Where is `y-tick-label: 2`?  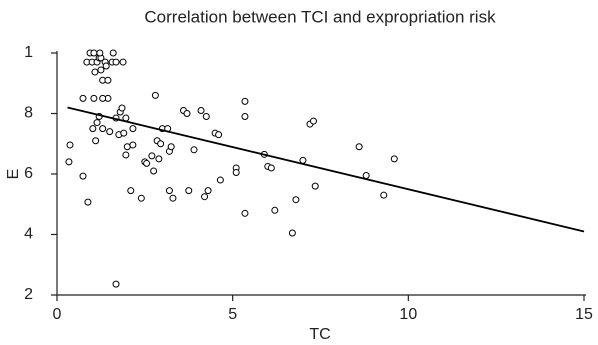
y-tick-label: 2 is located at coordinates (28, 294).